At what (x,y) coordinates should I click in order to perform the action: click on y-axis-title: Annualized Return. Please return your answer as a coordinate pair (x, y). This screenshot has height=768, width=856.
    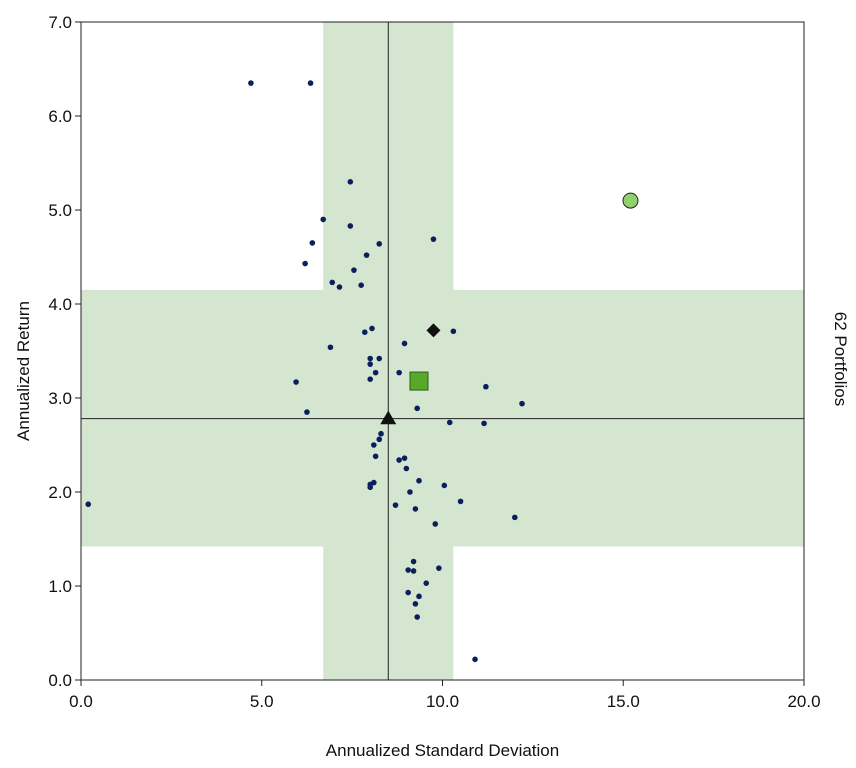
    Looking at the image, I should click on (23, 371).